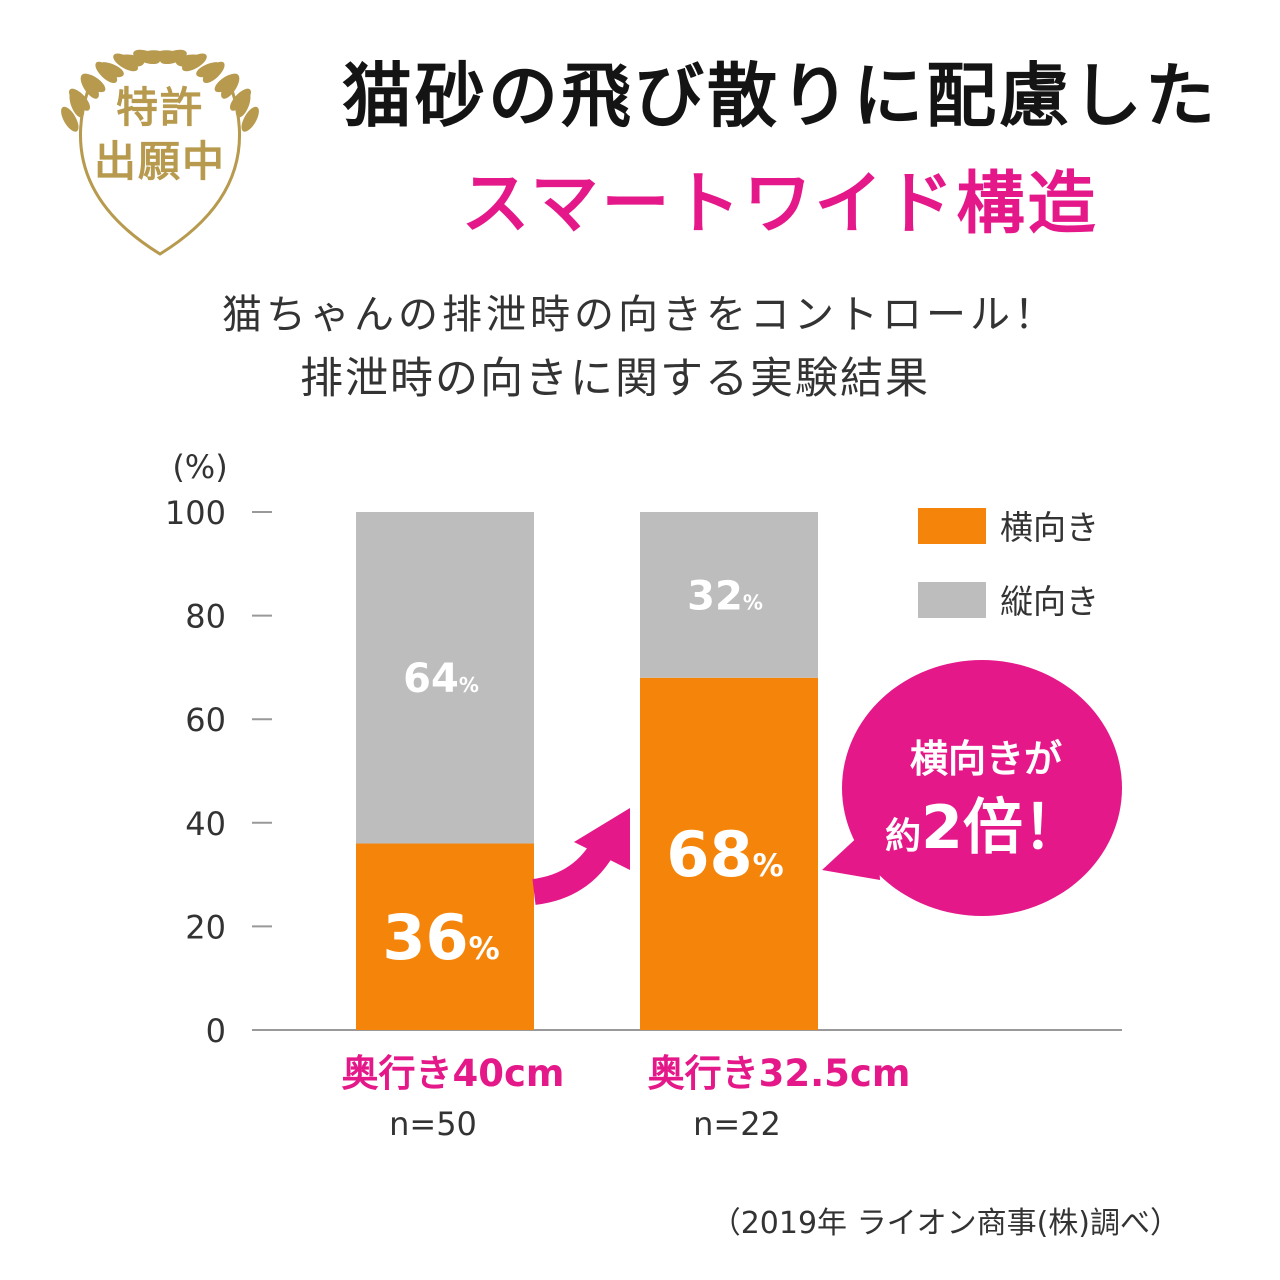  What do you see at coordinates (1002, 828) in the screenshot?
I see `callout-emphasis: 2倍！` at bounding box center [1002, 828].